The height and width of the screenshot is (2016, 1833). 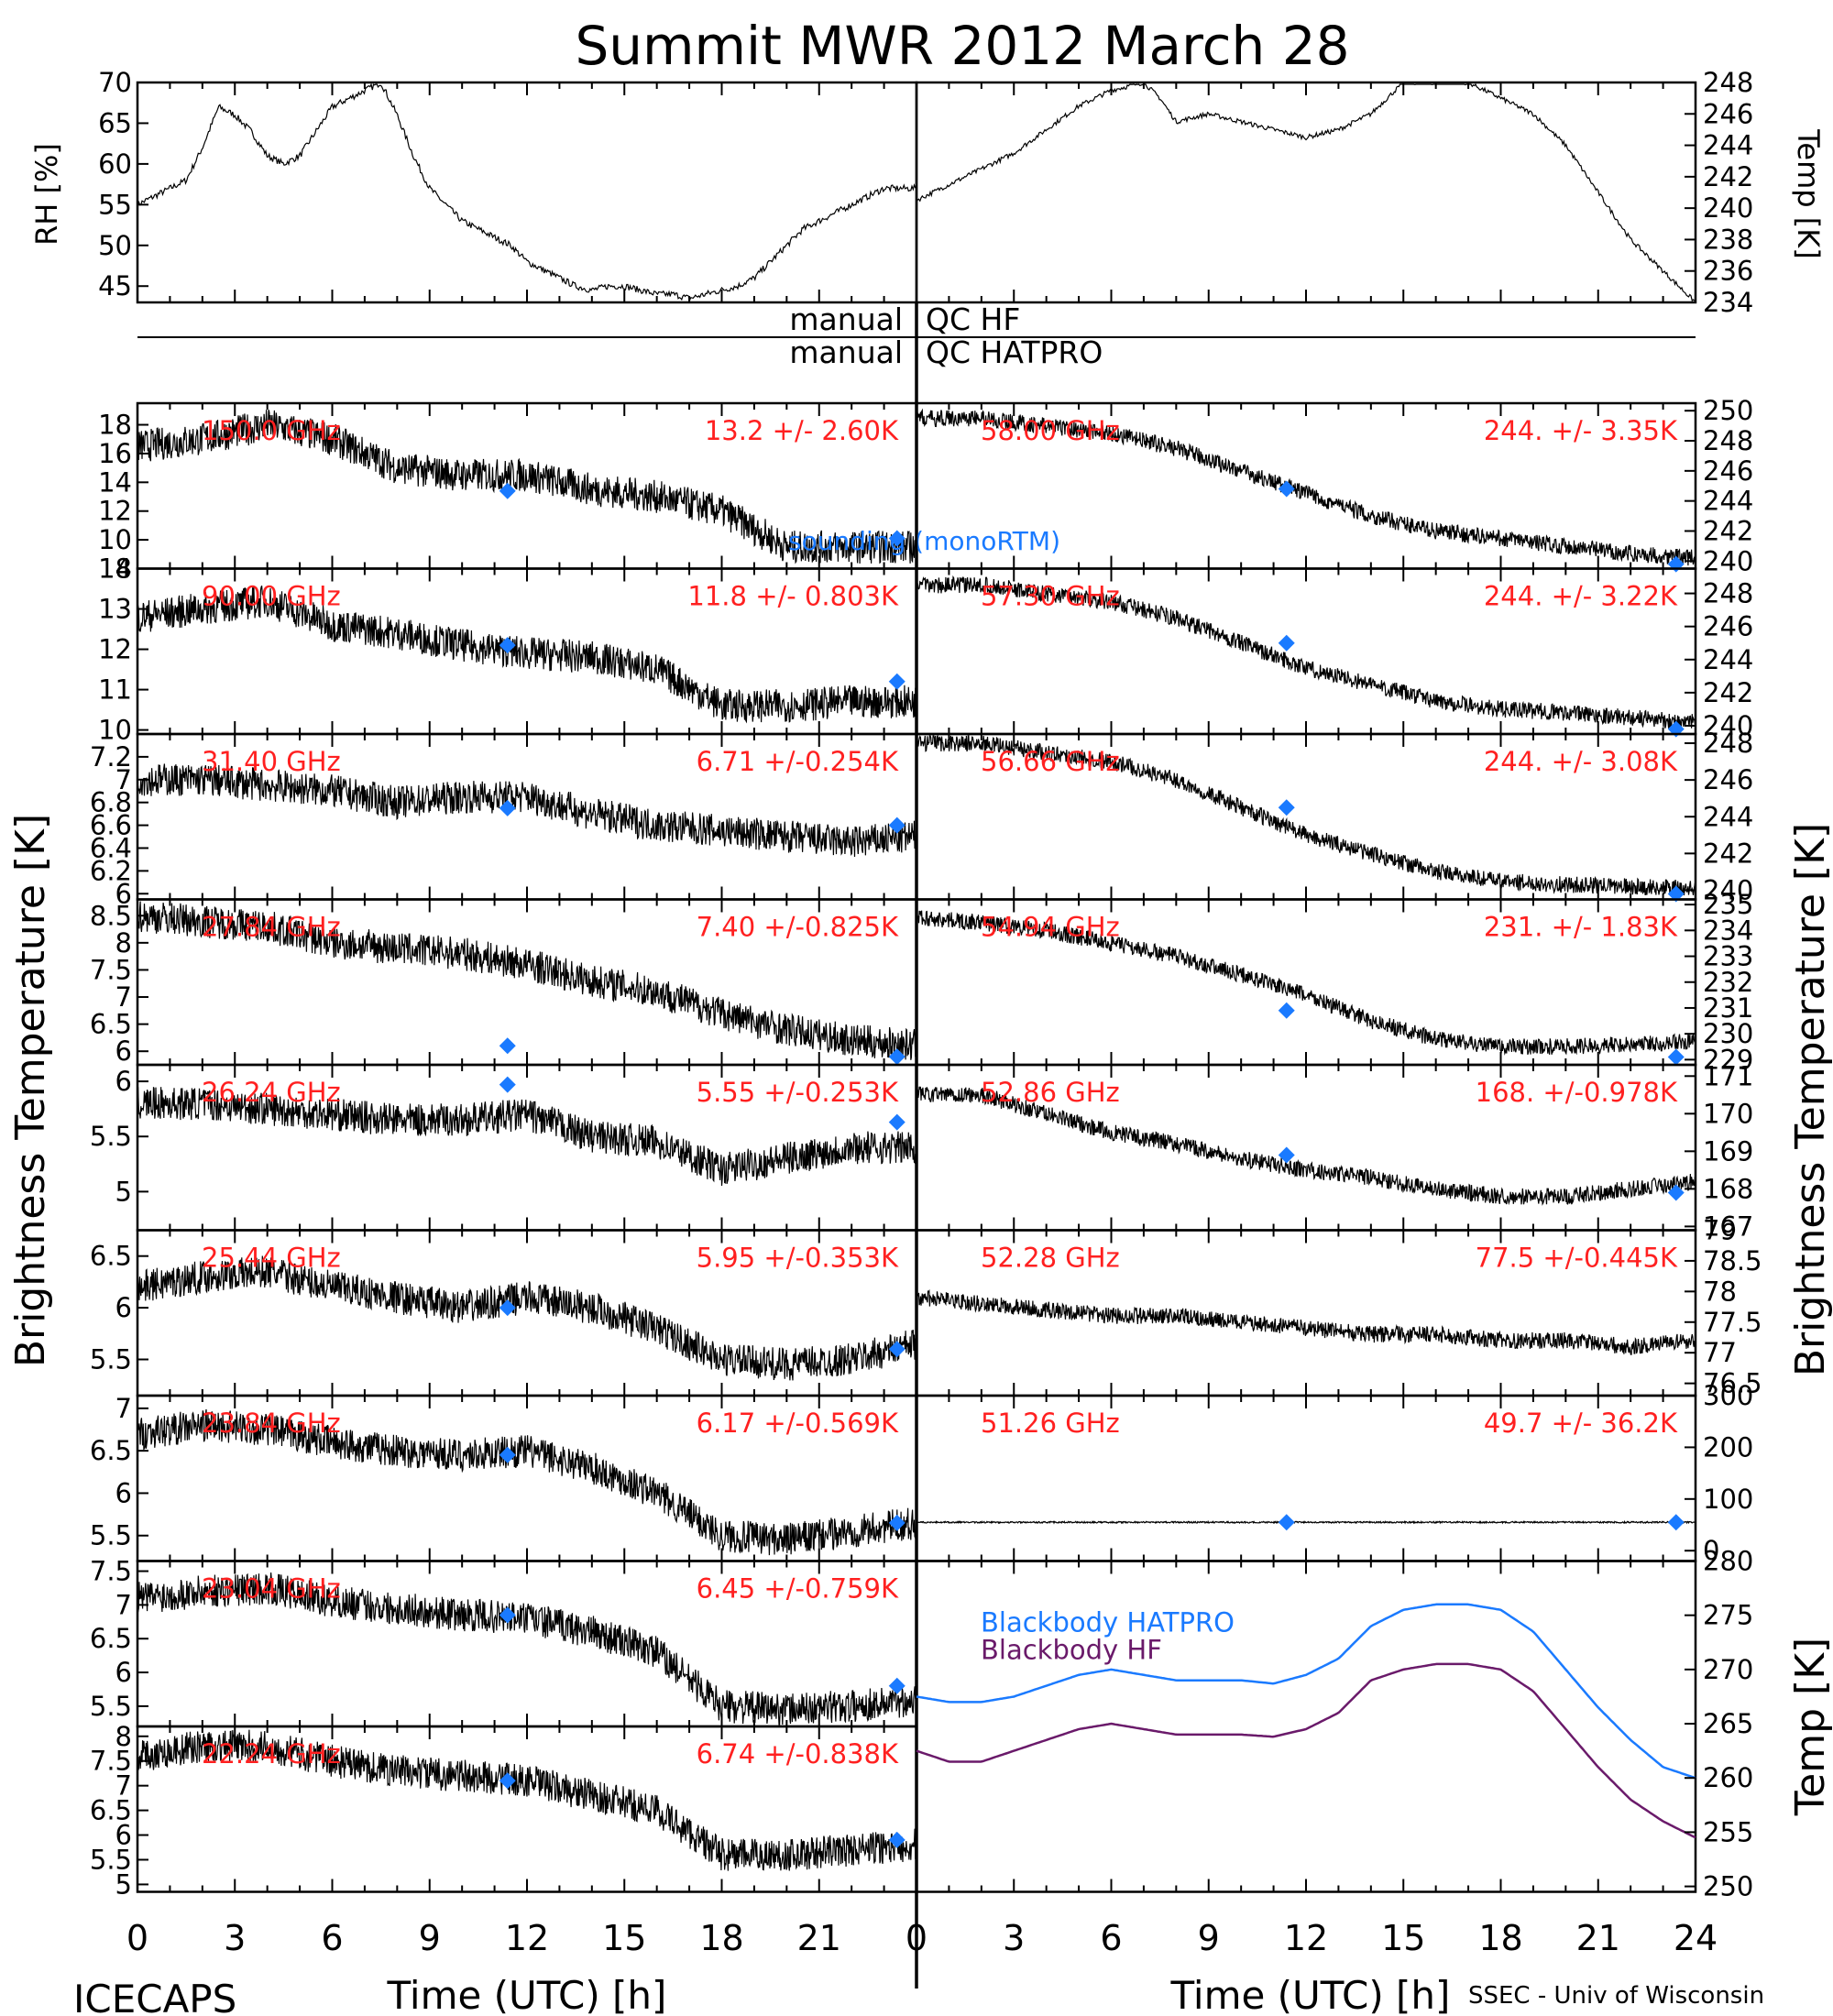 What do you see at coordinates (1306, 1750) in the screenshot?
I see `blackbody-hf-line` at bounding box center [1306, 1750].